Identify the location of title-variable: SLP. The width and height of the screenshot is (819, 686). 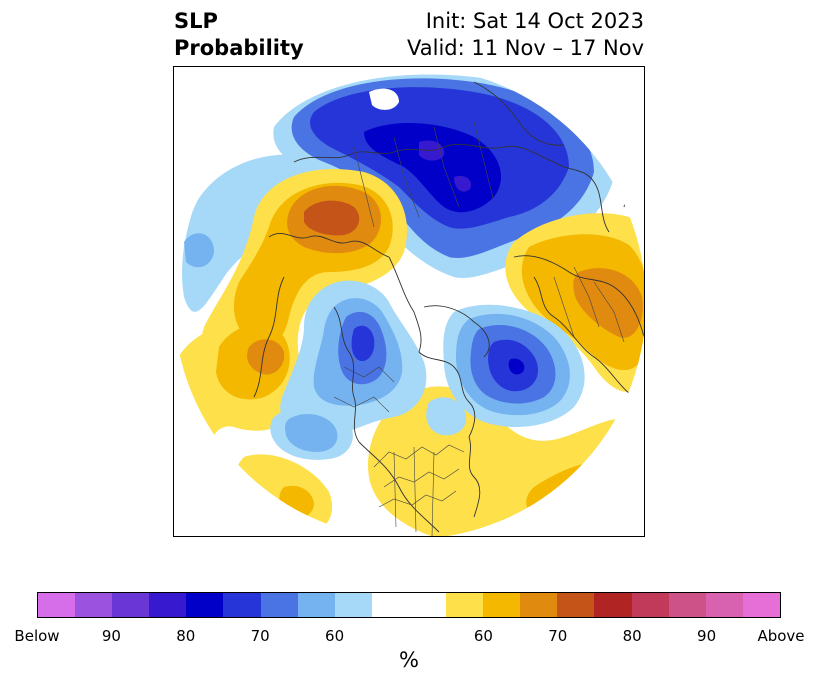
(196, 21).